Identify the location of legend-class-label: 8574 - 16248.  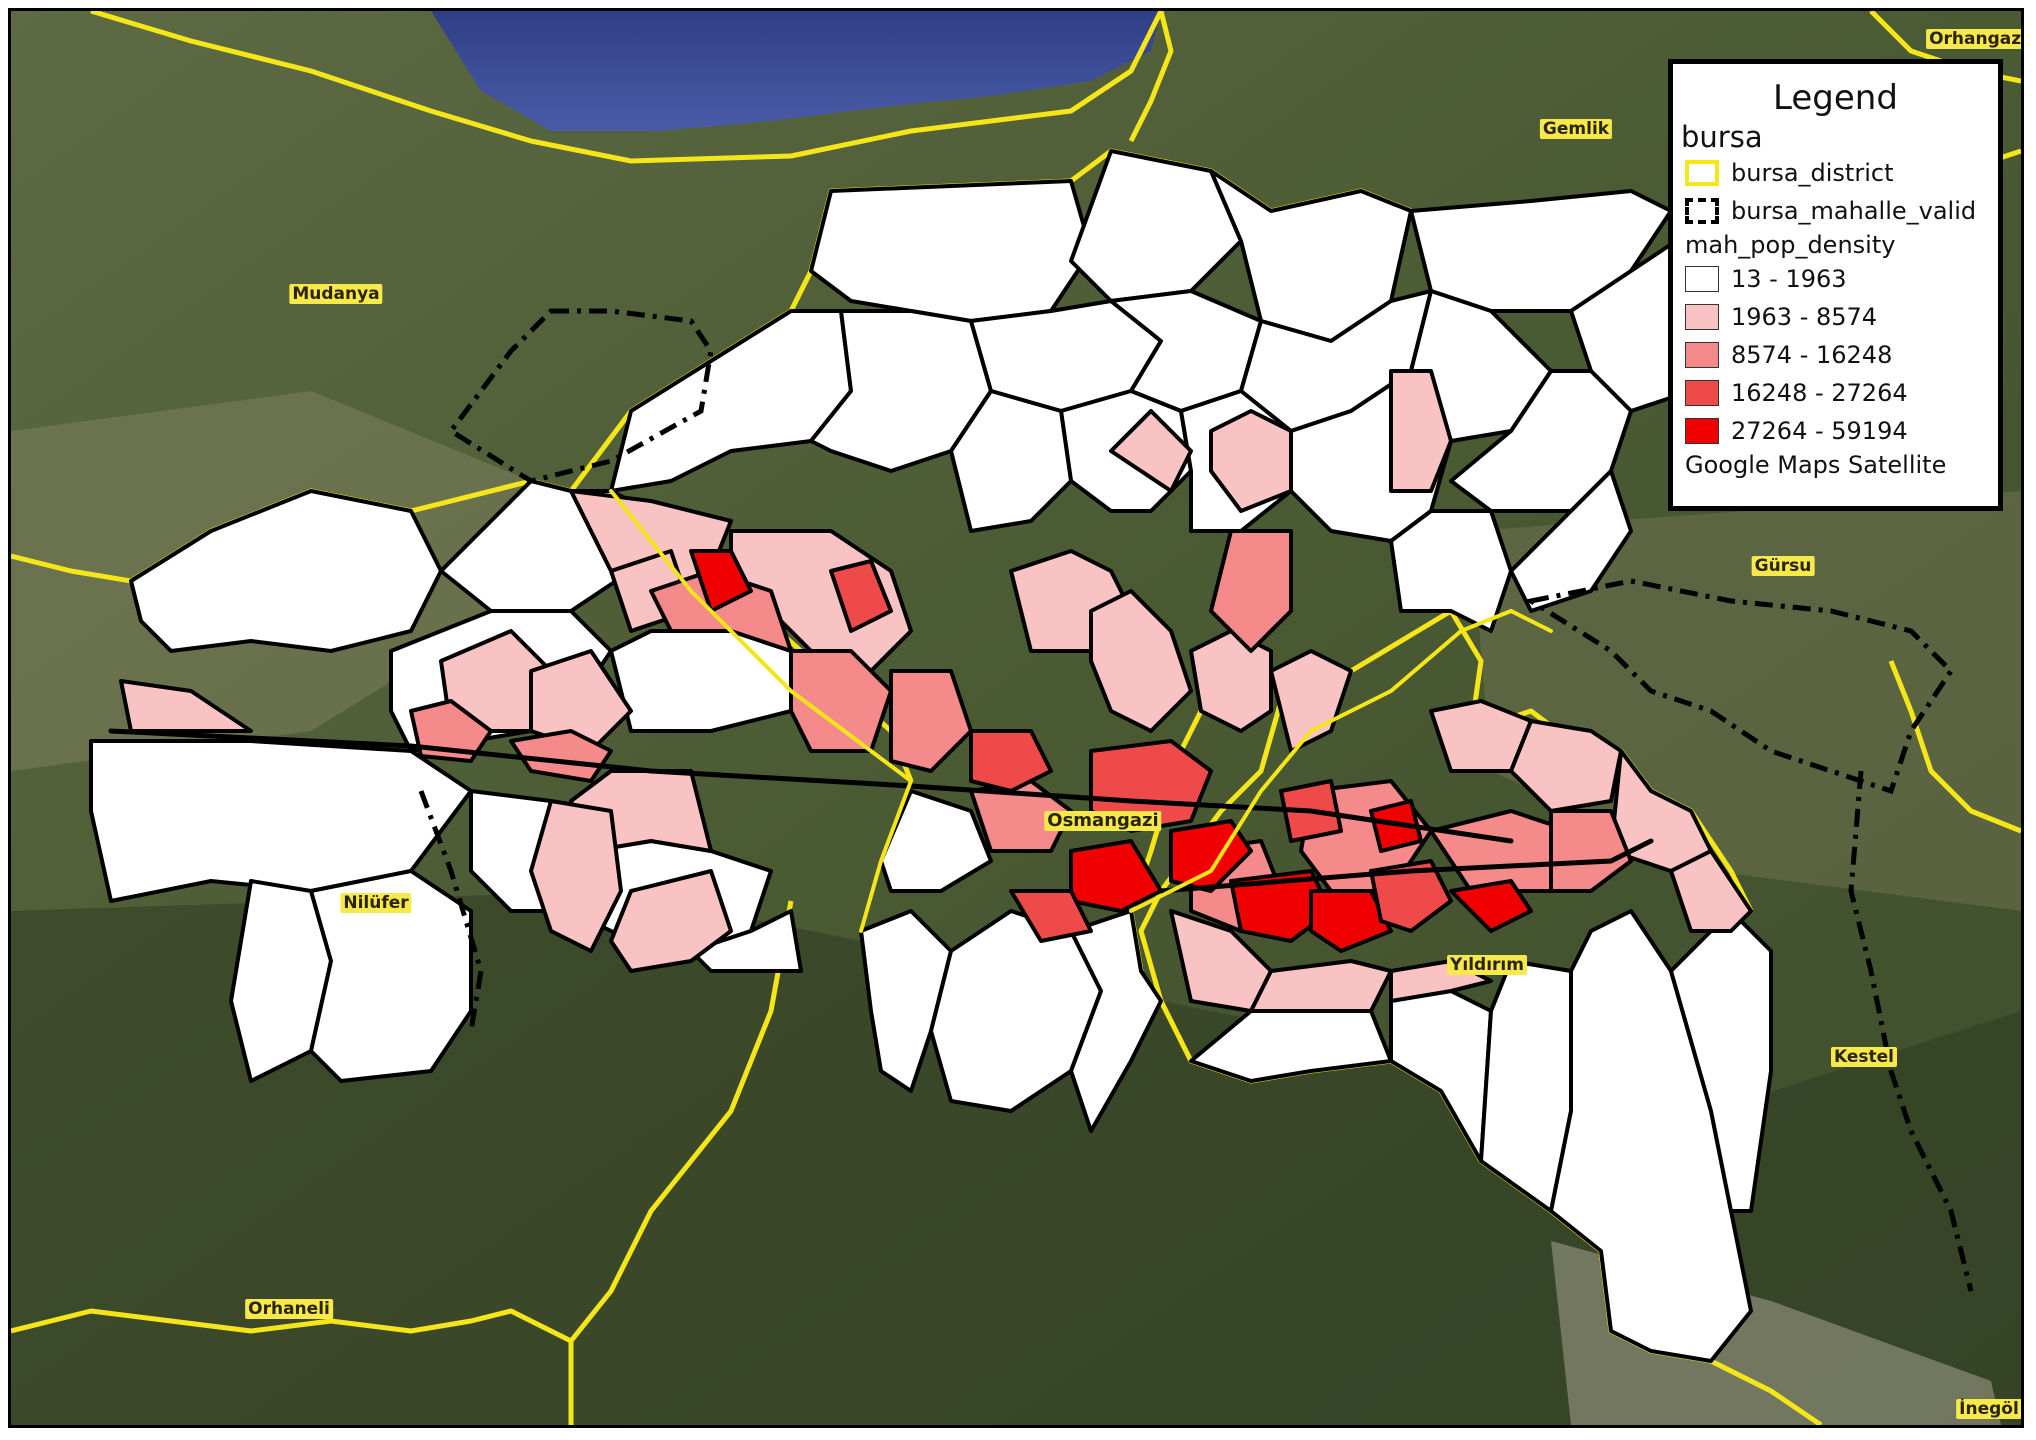
(1812, 355).